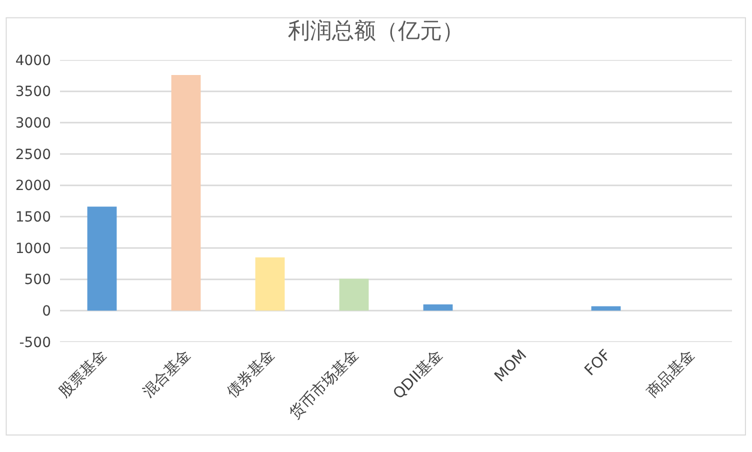 The image size is (752, 452). What do you see at coordinates (33, 60) in the screenshot?
I see `y-tick-label: 4000` at bounding box center [33, 60].